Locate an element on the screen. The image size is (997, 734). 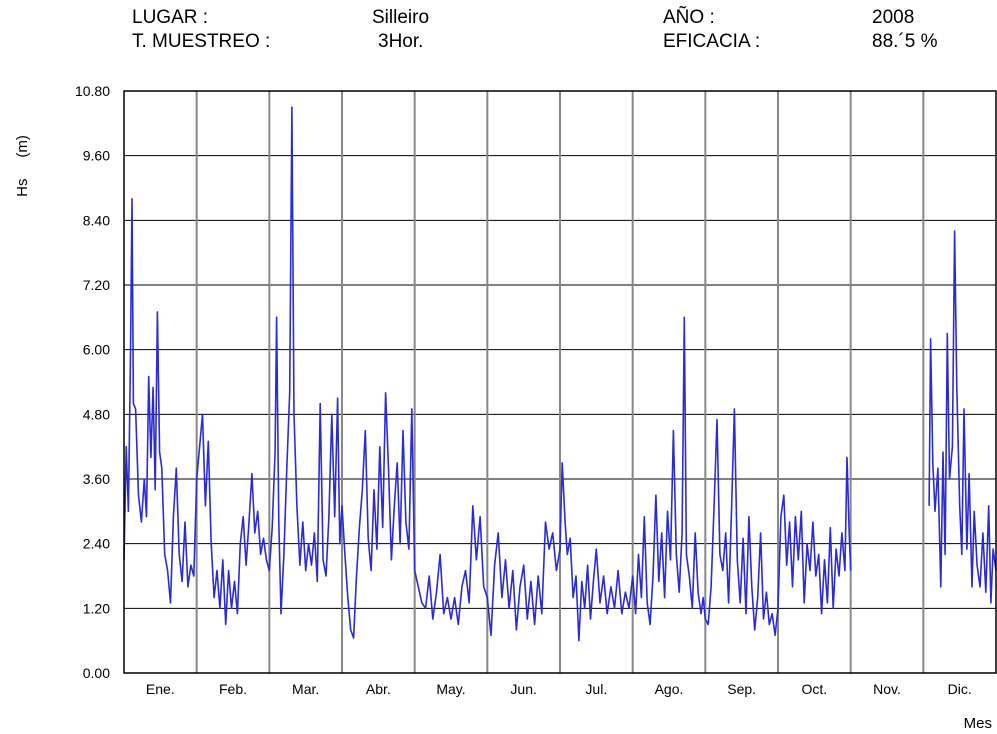
eficacia-label: EFICACIA : is located at coordinates (712, 41).